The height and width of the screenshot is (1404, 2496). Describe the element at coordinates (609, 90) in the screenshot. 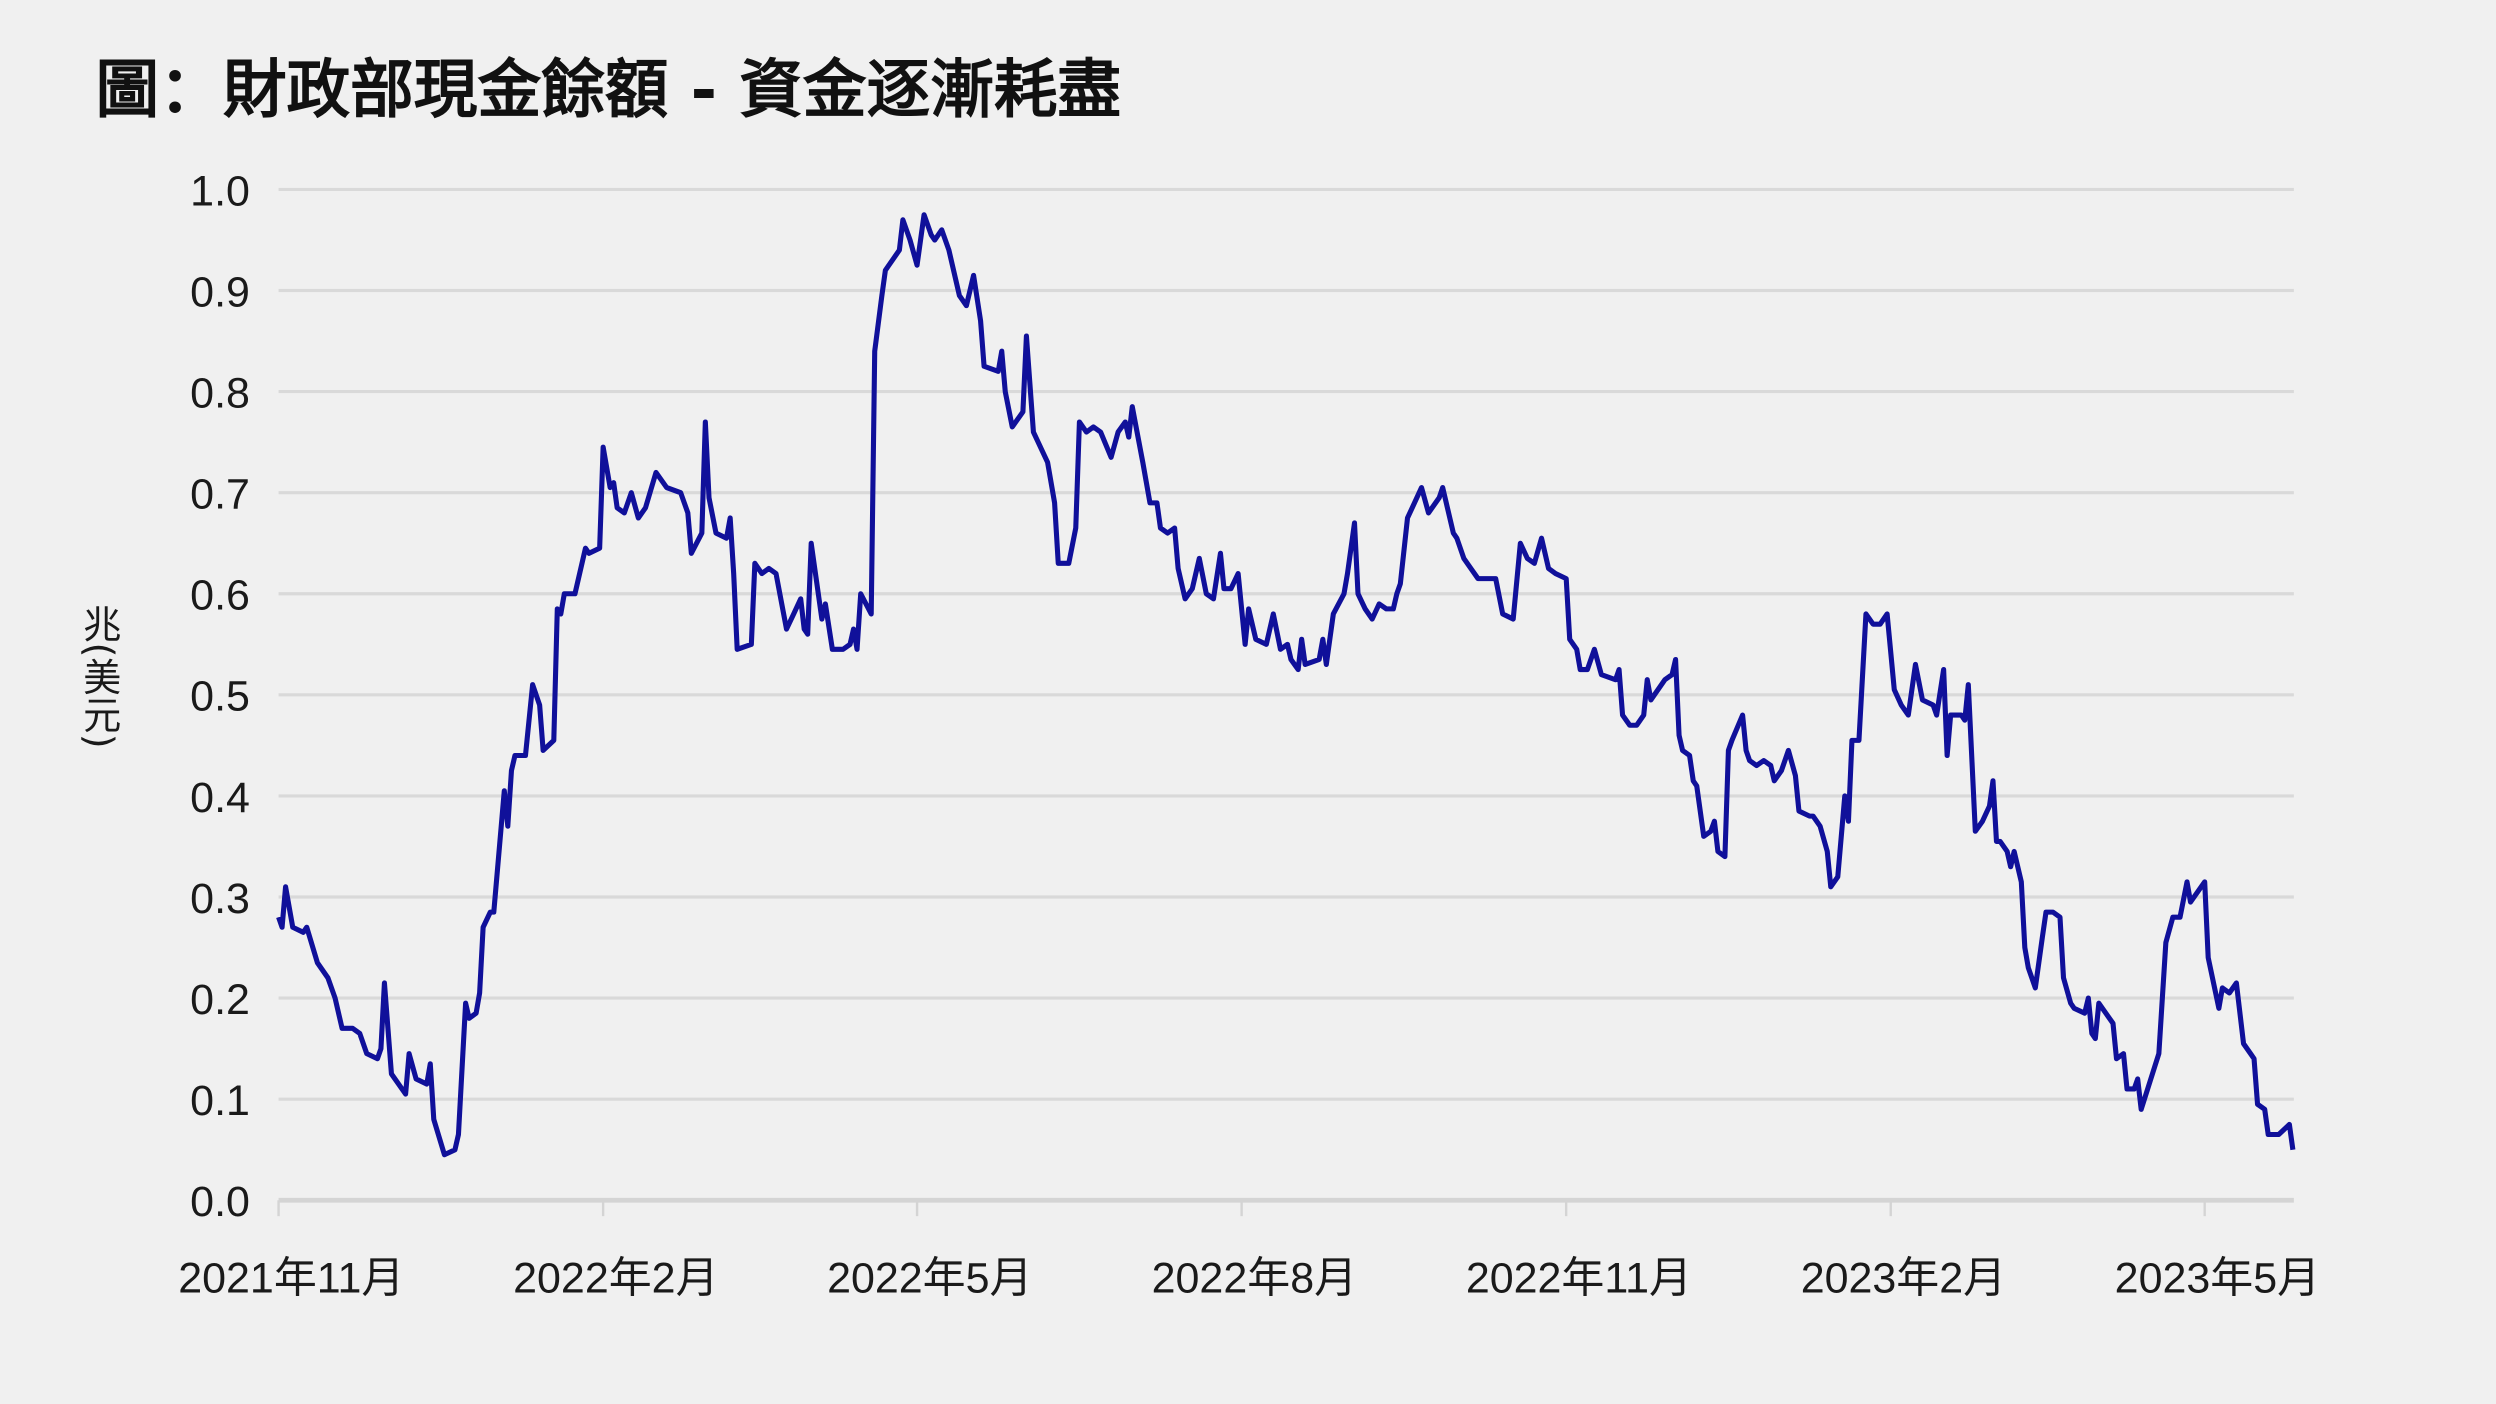

I see `chart-title: 圖：財政部現金餘額 - 資金逐漸耗盡` at that location.